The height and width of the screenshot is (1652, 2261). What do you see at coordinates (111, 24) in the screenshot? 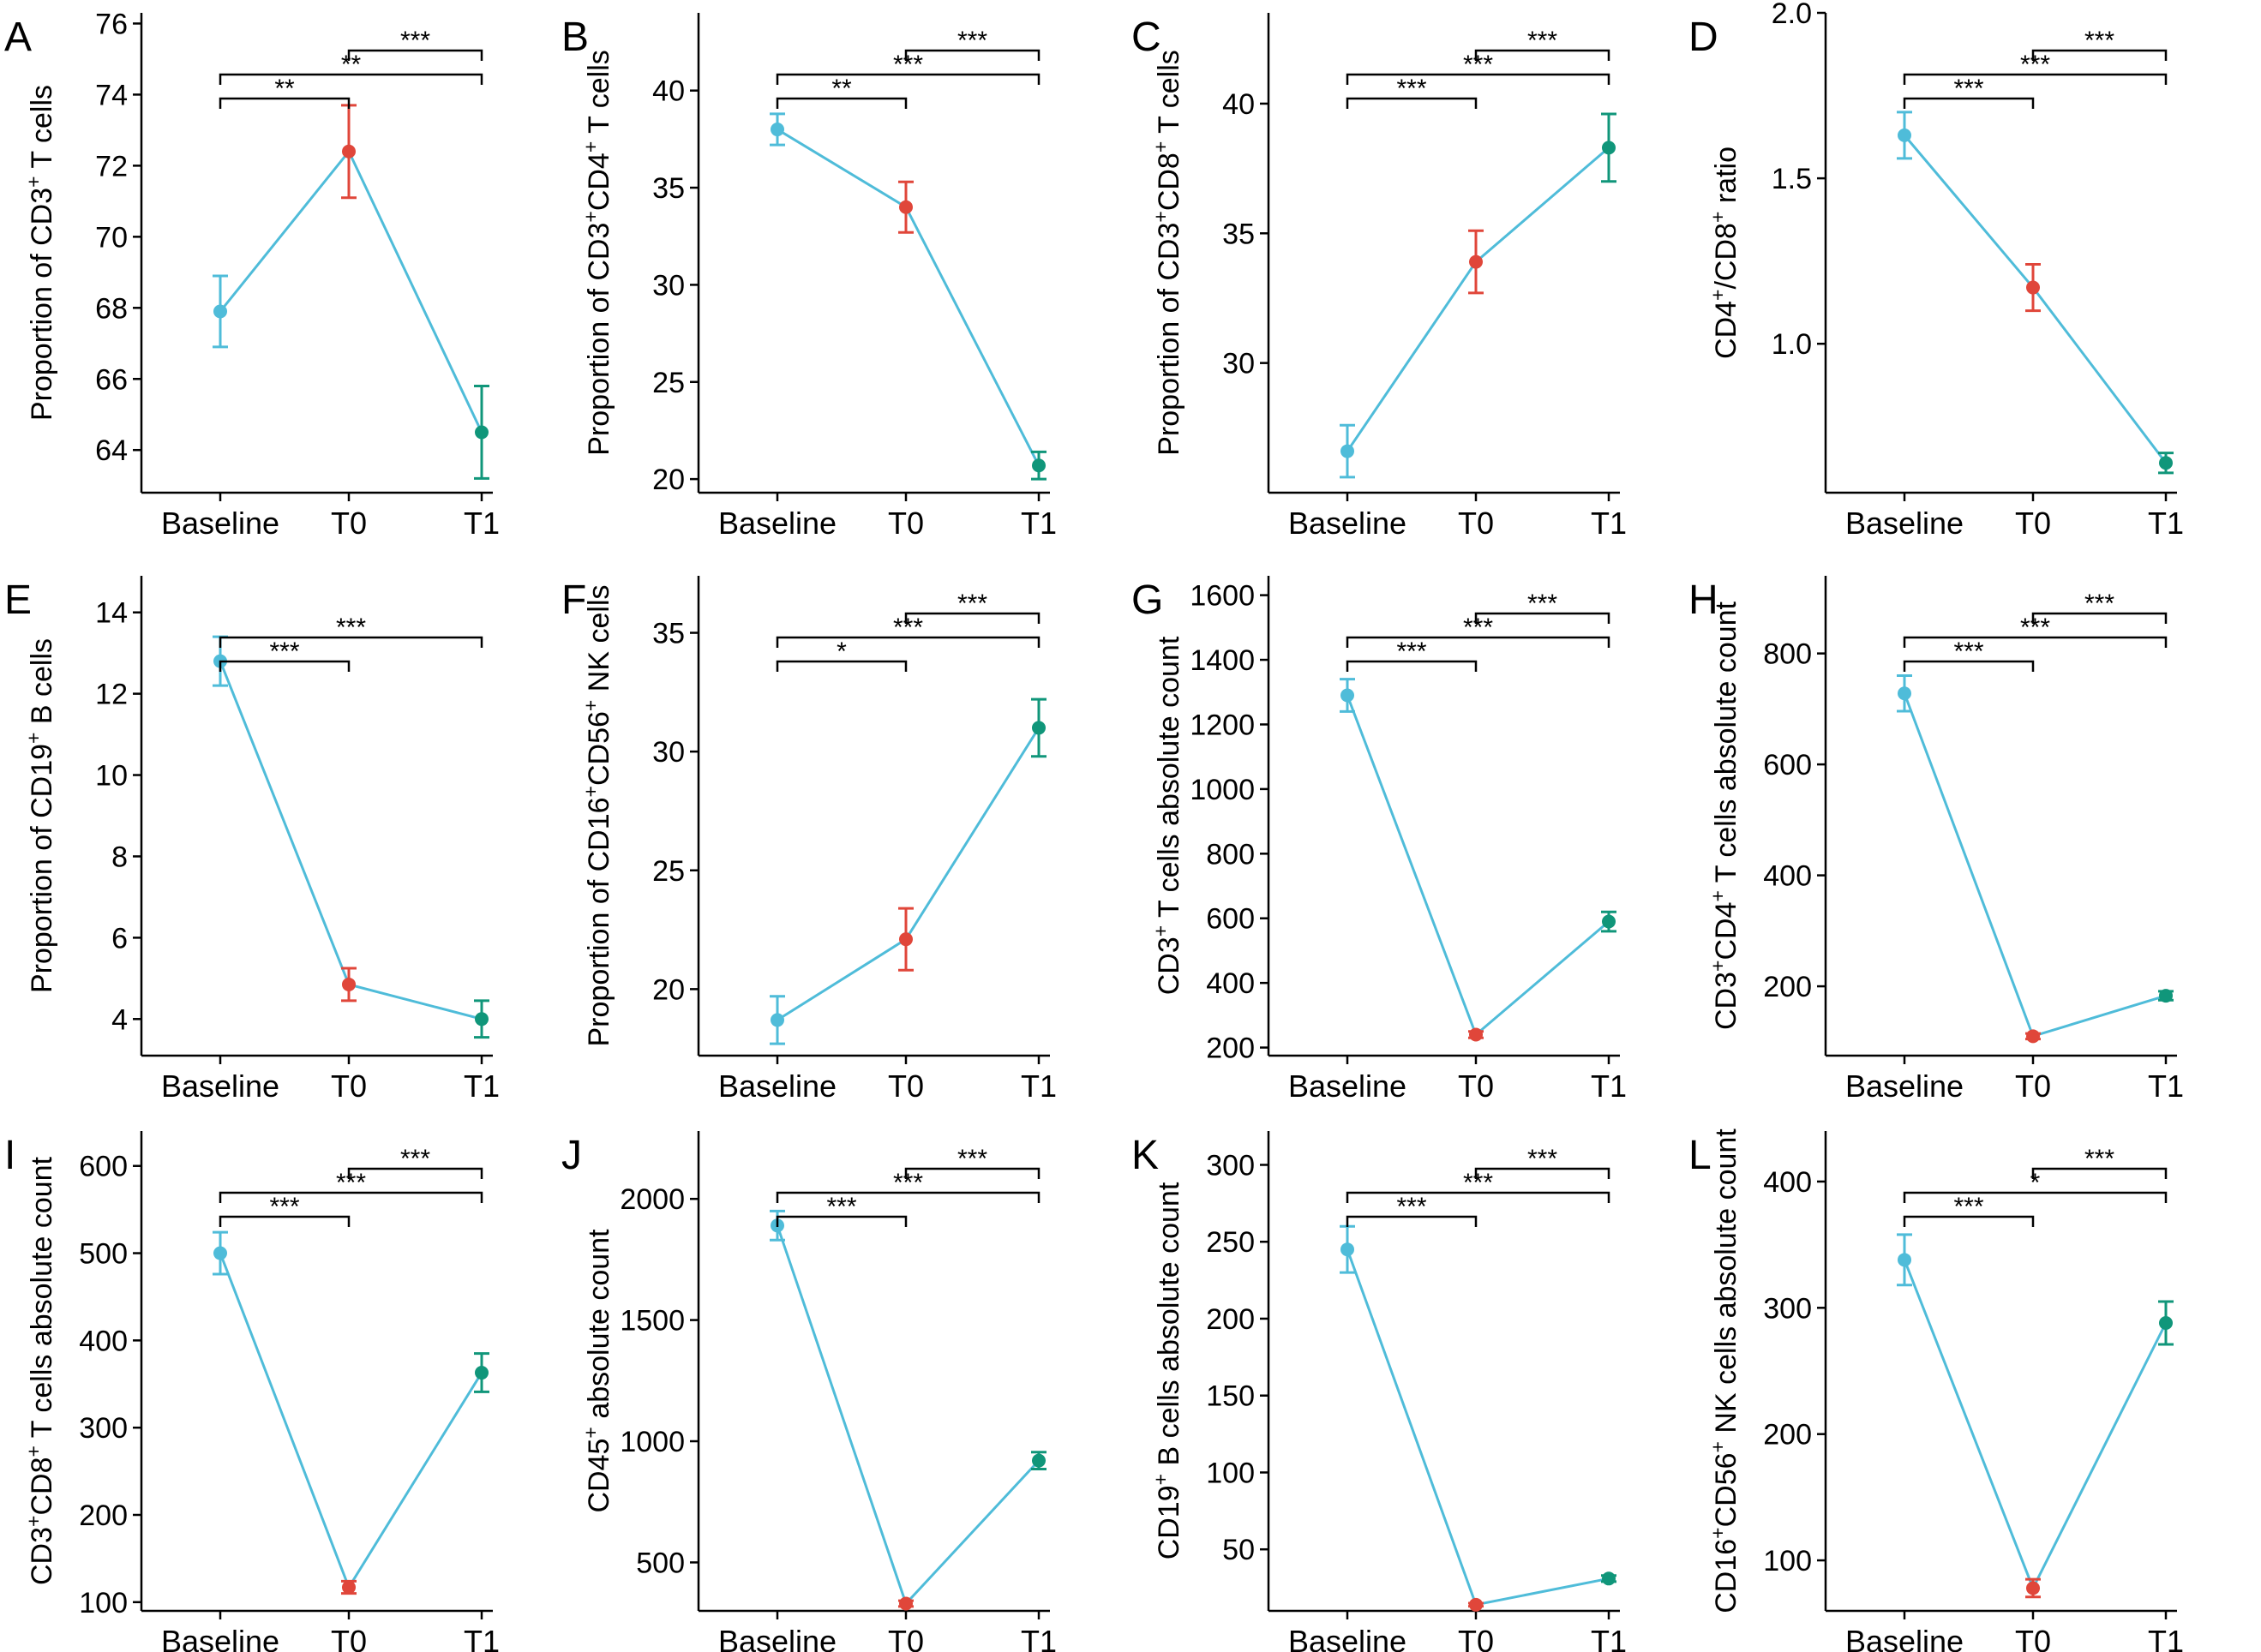
I see `y-tick-label: 76` at bounding box center [111, 24].